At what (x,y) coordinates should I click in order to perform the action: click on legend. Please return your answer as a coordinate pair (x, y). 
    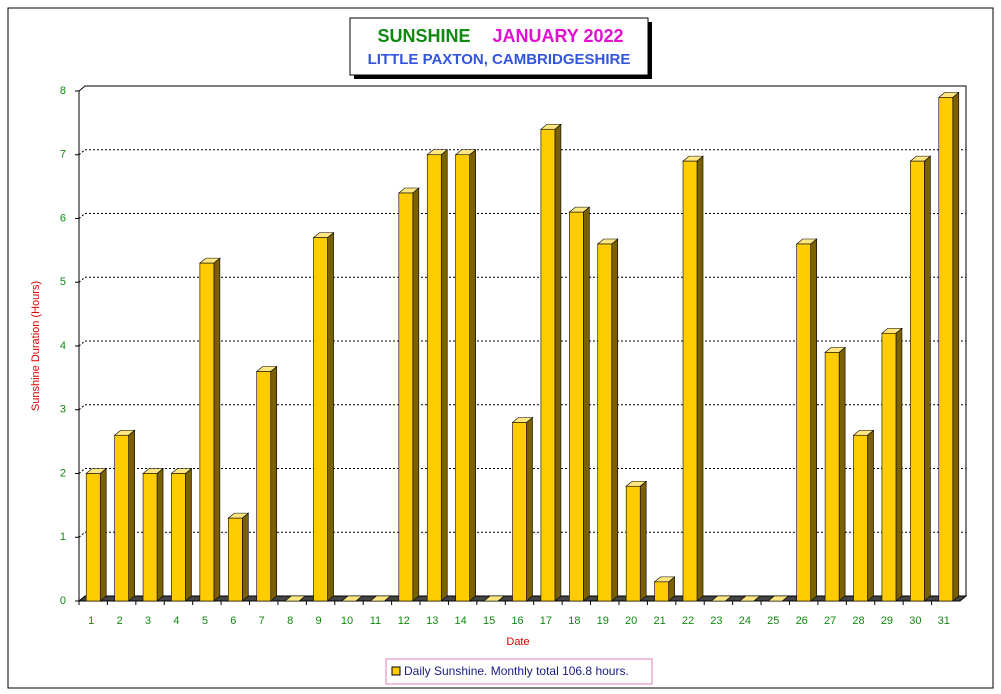
    Looking at the image, I should click on (519, 671).